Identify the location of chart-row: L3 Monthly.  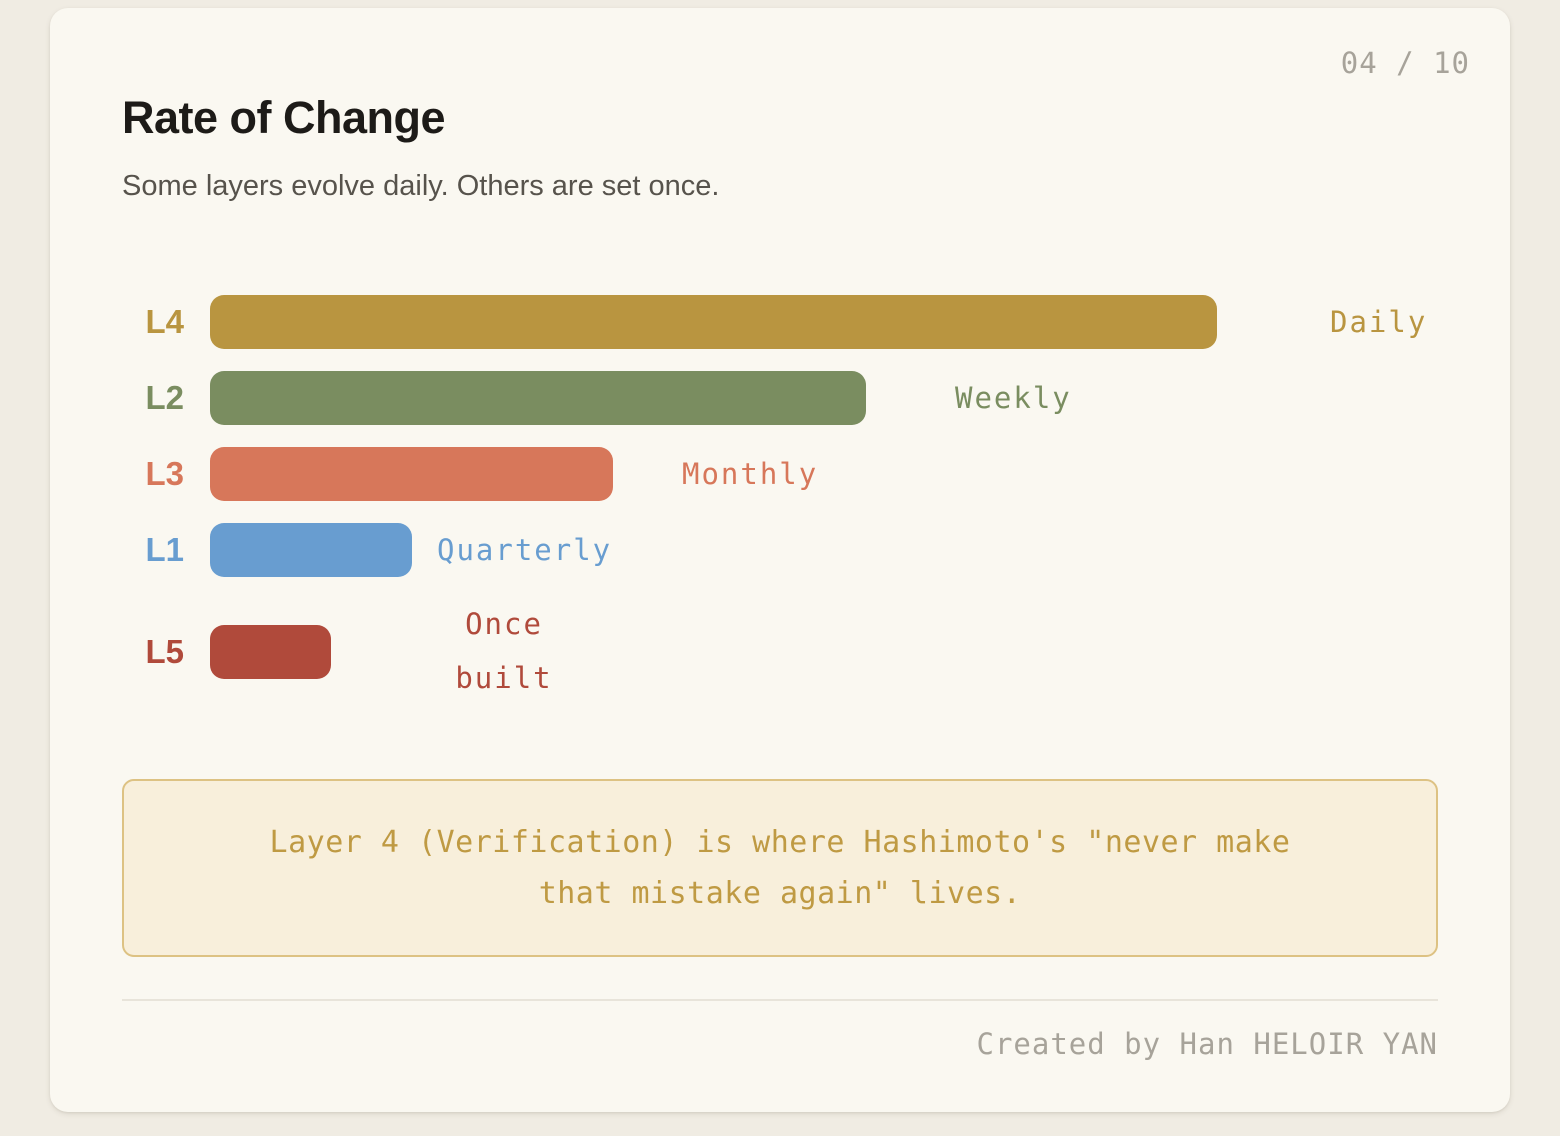
(780, 474).